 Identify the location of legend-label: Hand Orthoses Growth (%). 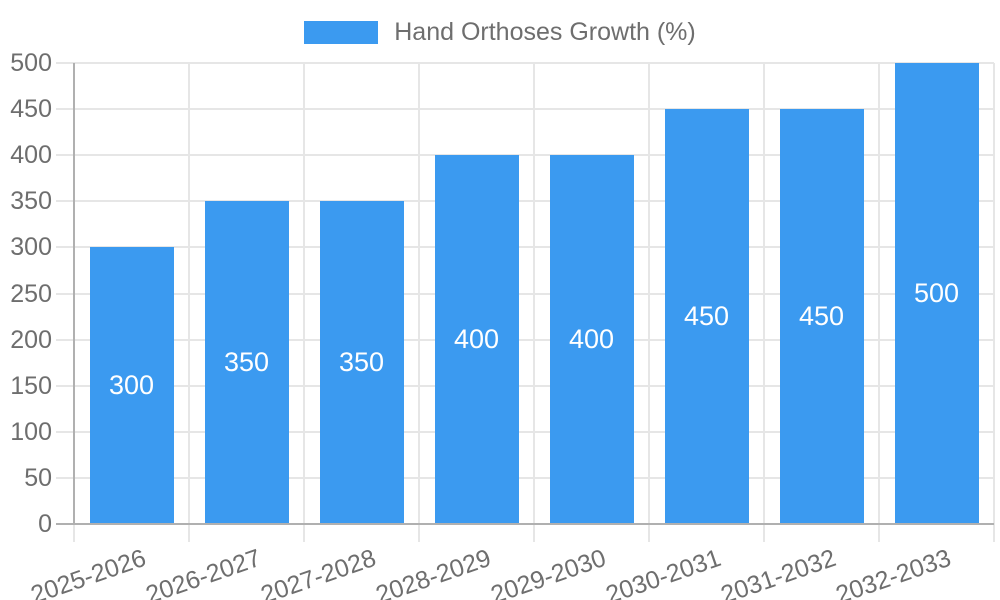
(545, 32).